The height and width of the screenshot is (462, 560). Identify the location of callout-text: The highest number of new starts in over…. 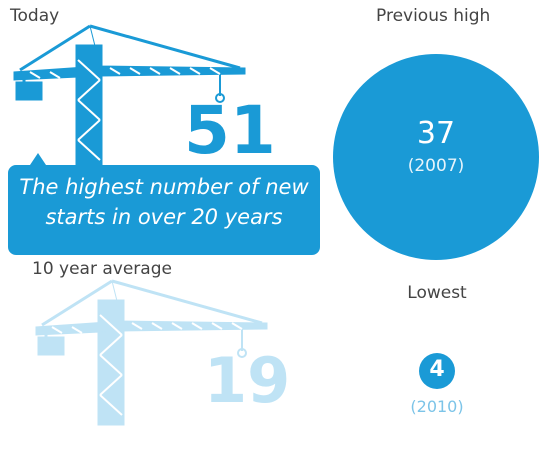
(164, 202).